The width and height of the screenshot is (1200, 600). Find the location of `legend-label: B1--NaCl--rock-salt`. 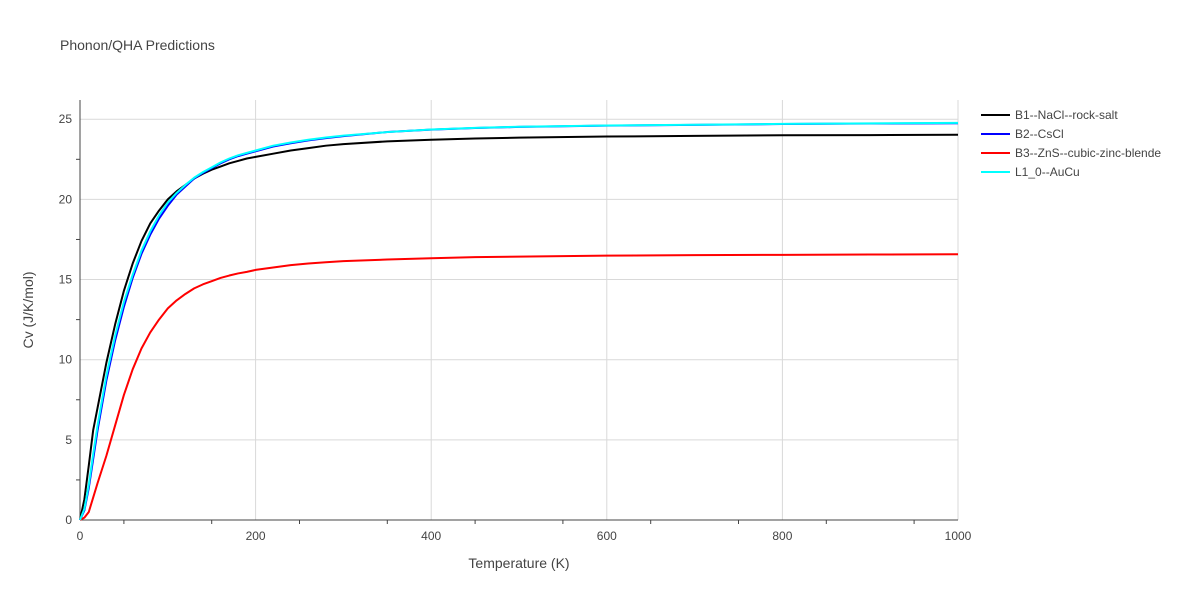

legend-label: B1--NaCl--rock-salt is located at coordinates (1066, 115).